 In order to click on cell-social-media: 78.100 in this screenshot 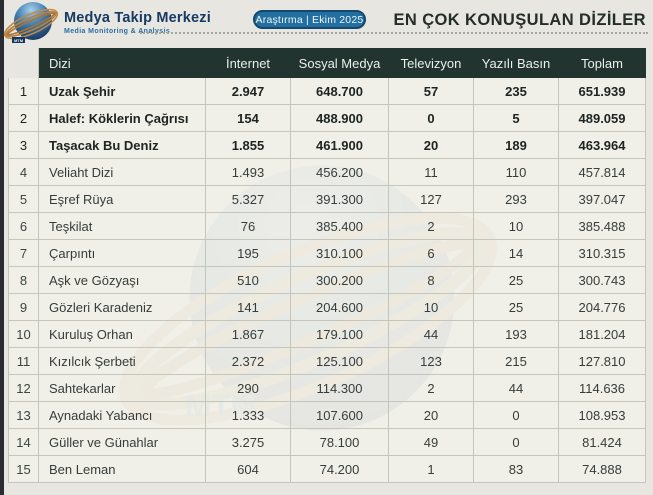, I will do `click(339, 442)`.